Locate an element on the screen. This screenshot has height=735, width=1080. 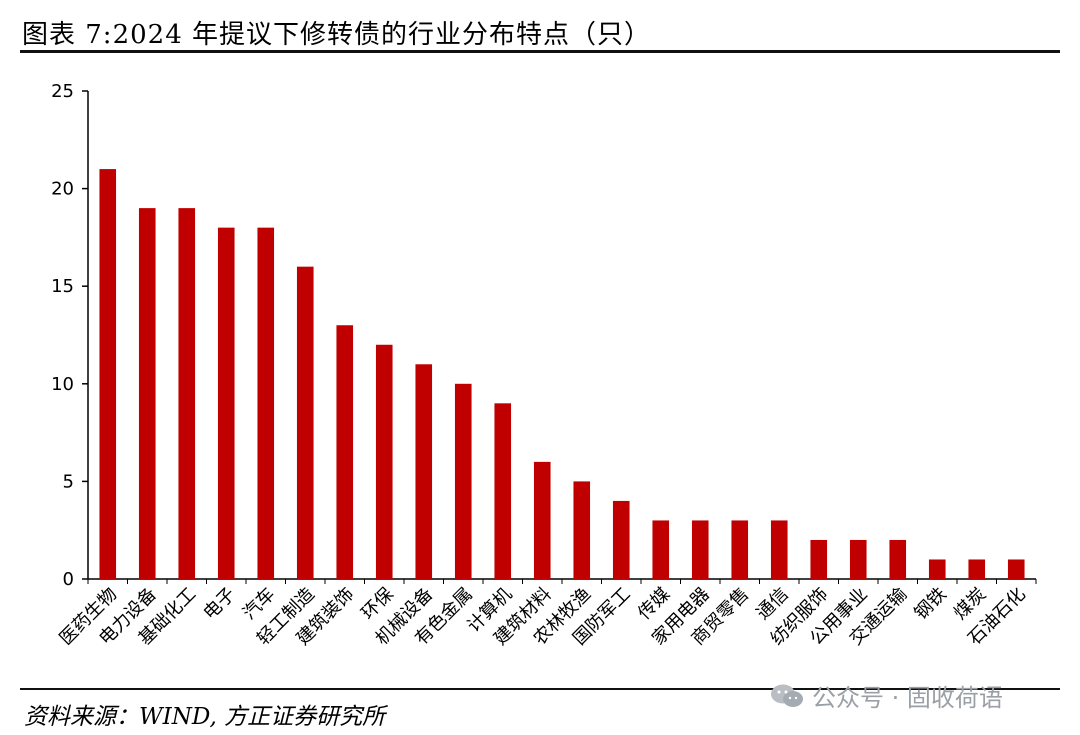
y-tick-label: 10 is located at coordinates (62, 384).